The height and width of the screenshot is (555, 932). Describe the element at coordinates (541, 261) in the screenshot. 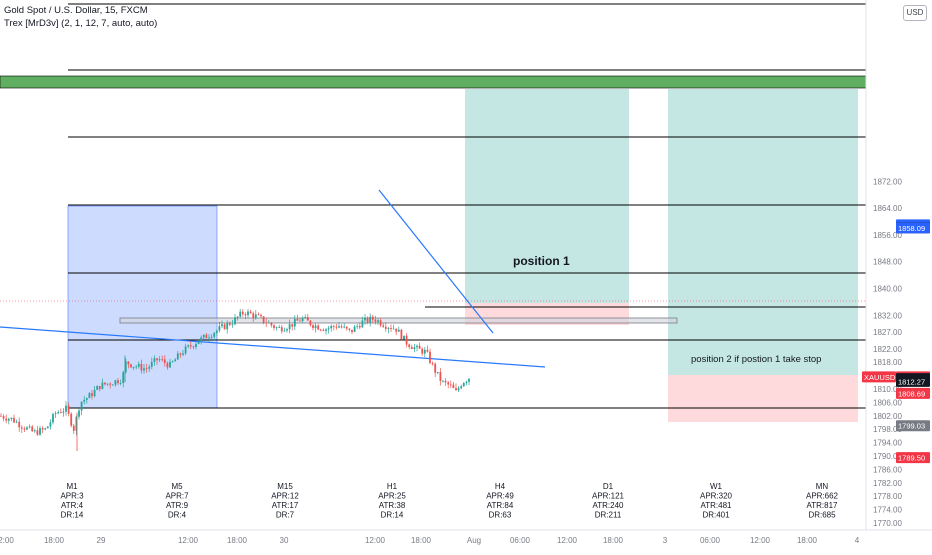

I see `position-1-label: position 1` at that location.